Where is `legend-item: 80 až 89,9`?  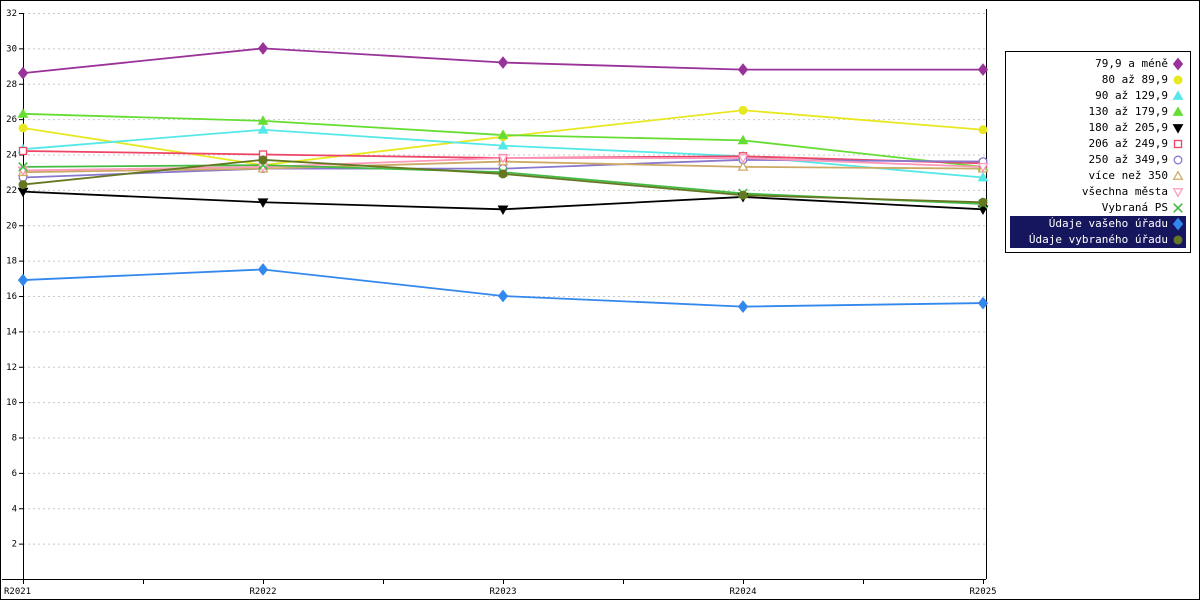
legend-item: 80 až 89,9 is located at coordinates (1098, 80).